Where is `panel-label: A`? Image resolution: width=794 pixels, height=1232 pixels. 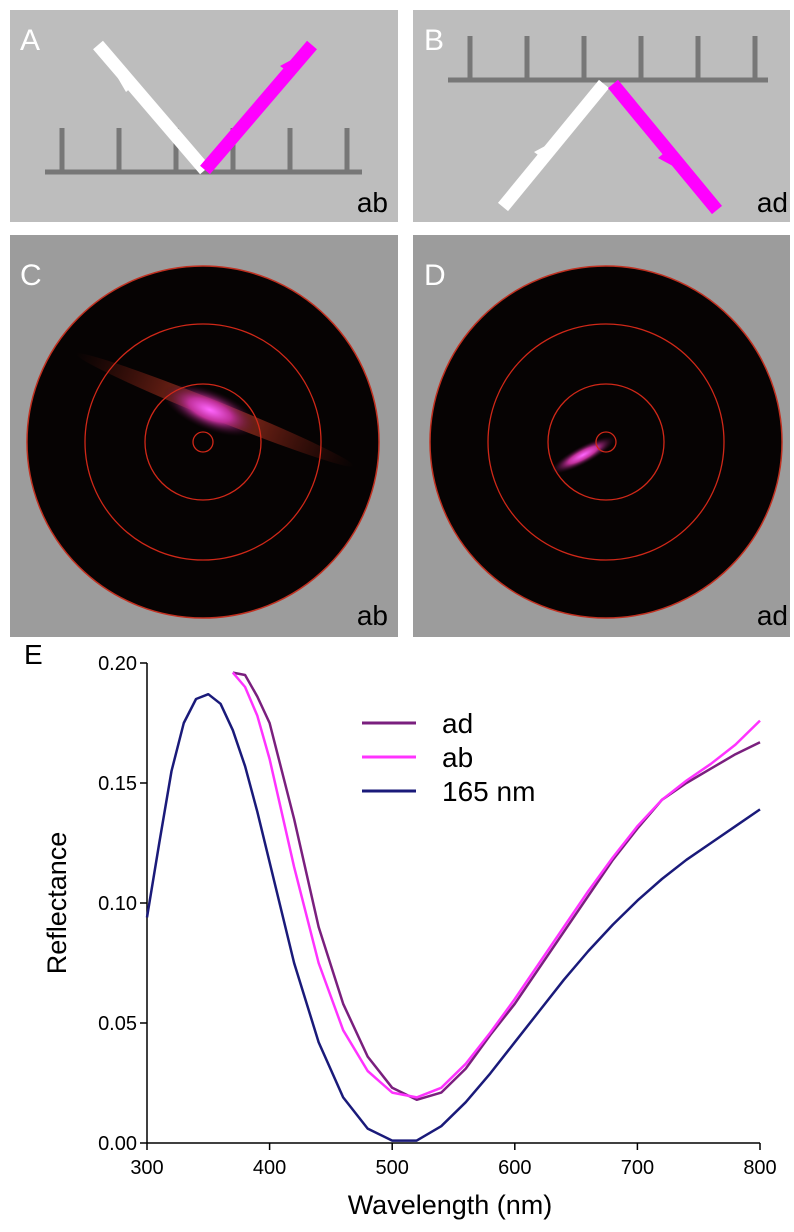 panel-label: A is located at coordinates (30, 40).